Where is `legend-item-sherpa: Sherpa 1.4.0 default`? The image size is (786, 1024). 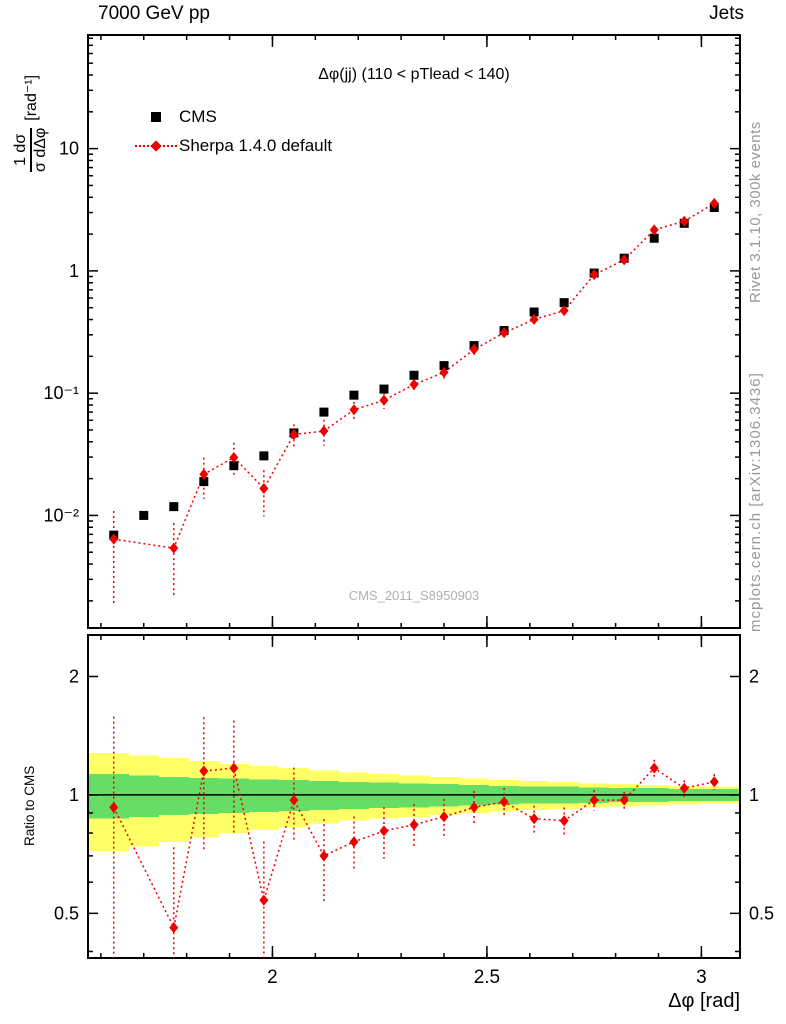 legend-item-sherpa: Sherpa 1.4.0 default is located at coordinates (232, 145).